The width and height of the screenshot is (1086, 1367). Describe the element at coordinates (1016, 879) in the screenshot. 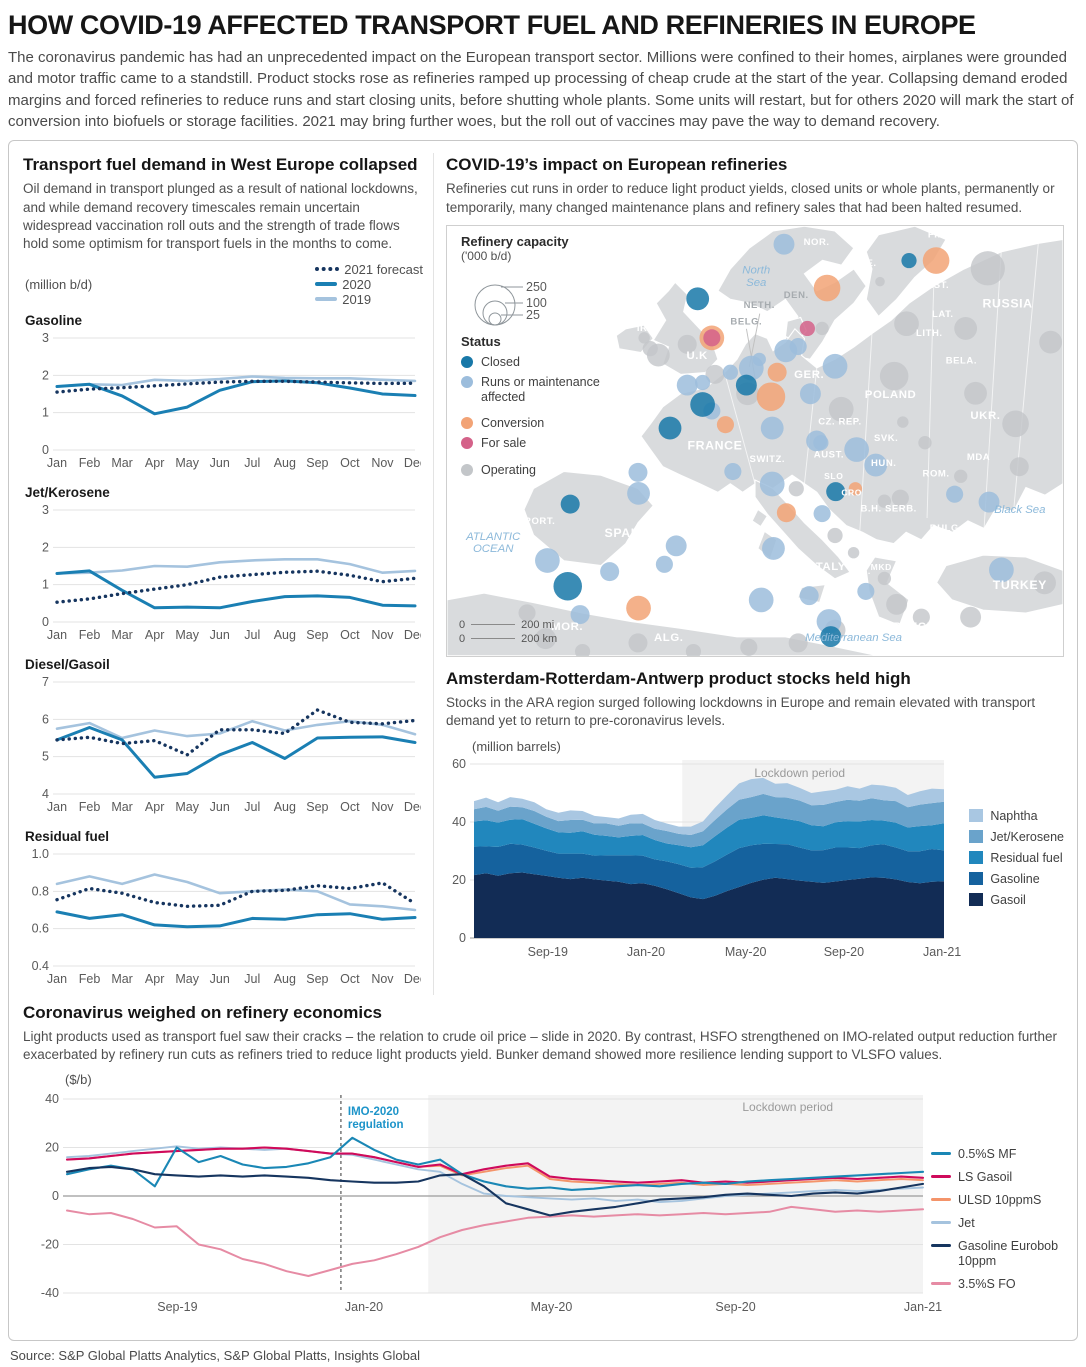

I see `ara-legend-item: Gasoline` at that location.